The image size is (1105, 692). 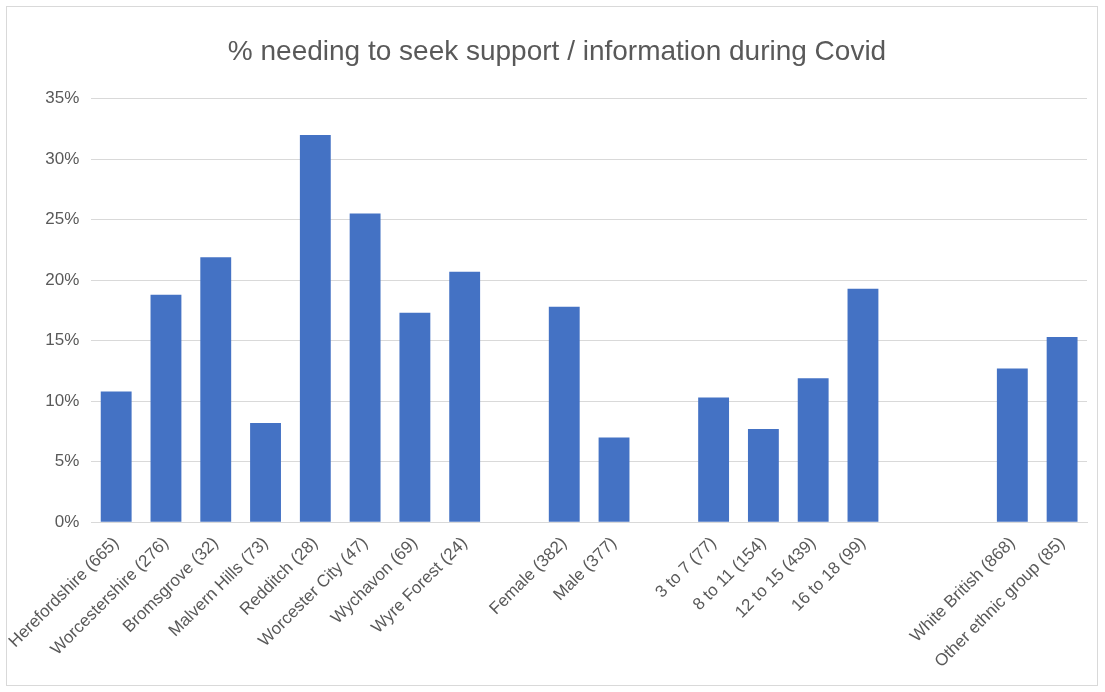 What do you see at coordinates (62, 219) in the screenshot?
I see `y-tick-label: 25%` at bounding box center [62, 219].